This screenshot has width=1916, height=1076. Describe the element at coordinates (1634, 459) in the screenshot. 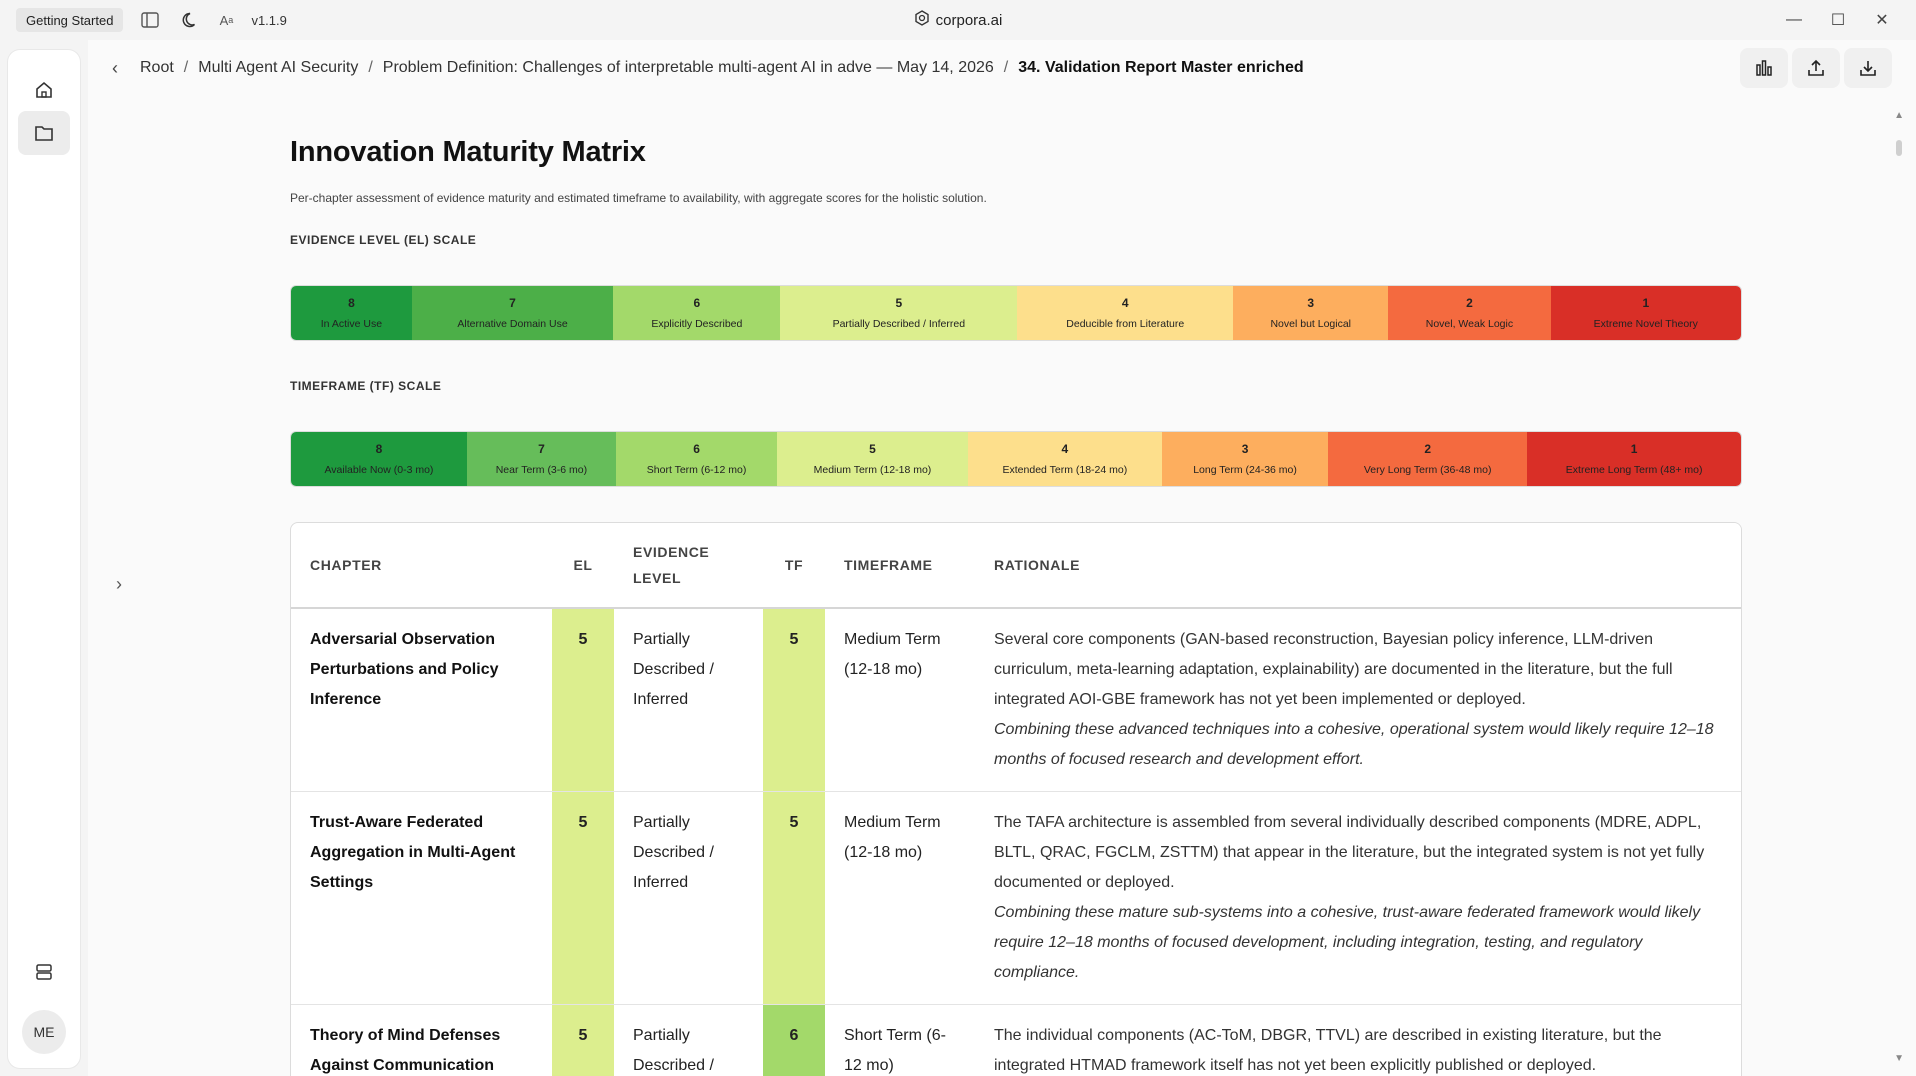

I see `tf_scale-segment: 1 Extreme Long Term (48+ mo)` at that location.